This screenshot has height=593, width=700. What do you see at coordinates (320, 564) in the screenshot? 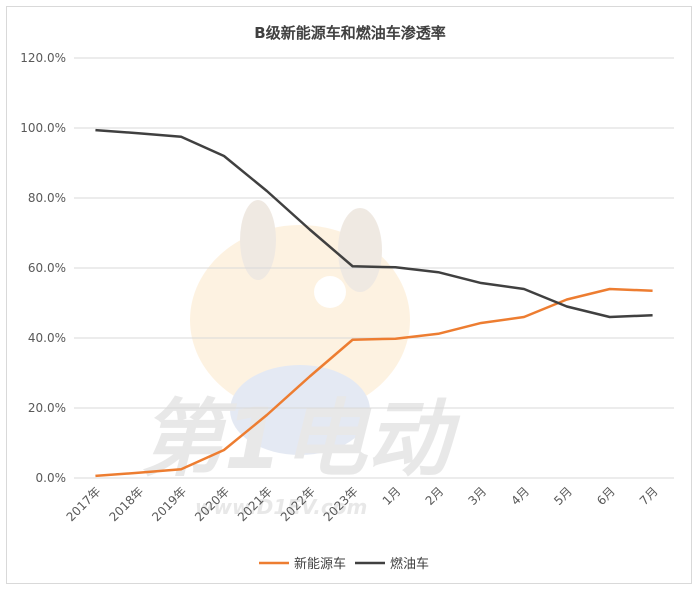
I see `legend-label-new-energy: 新能源车` at bounding box center [320, 564].